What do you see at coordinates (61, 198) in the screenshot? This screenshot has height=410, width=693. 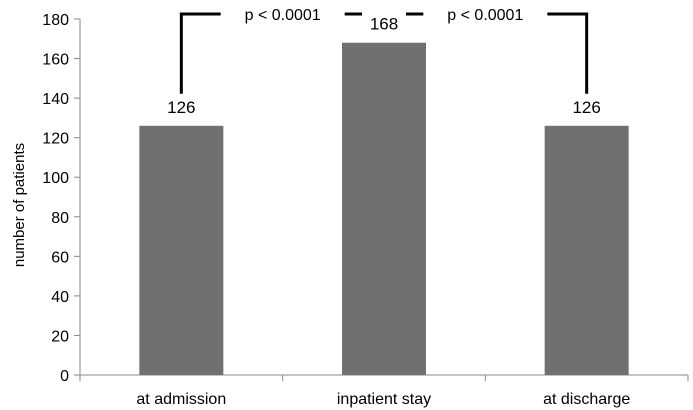 I see `y-axis: 0 20 40 60 80 100 120 140 160 180` at bounding box center [61, 198].